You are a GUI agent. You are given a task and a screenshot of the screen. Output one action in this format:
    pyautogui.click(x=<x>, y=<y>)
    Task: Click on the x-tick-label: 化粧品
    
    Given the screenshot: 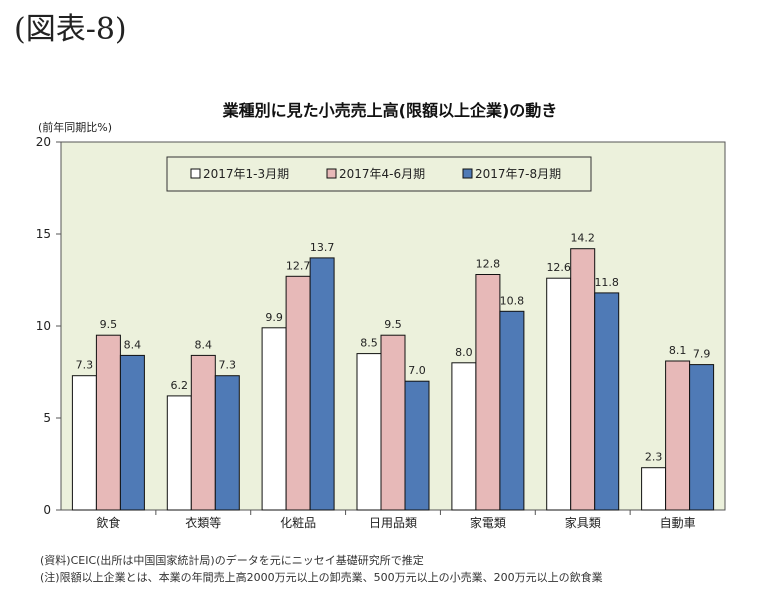 What is the action you would take?
    pyautogui.click(x=298, y=523)
    